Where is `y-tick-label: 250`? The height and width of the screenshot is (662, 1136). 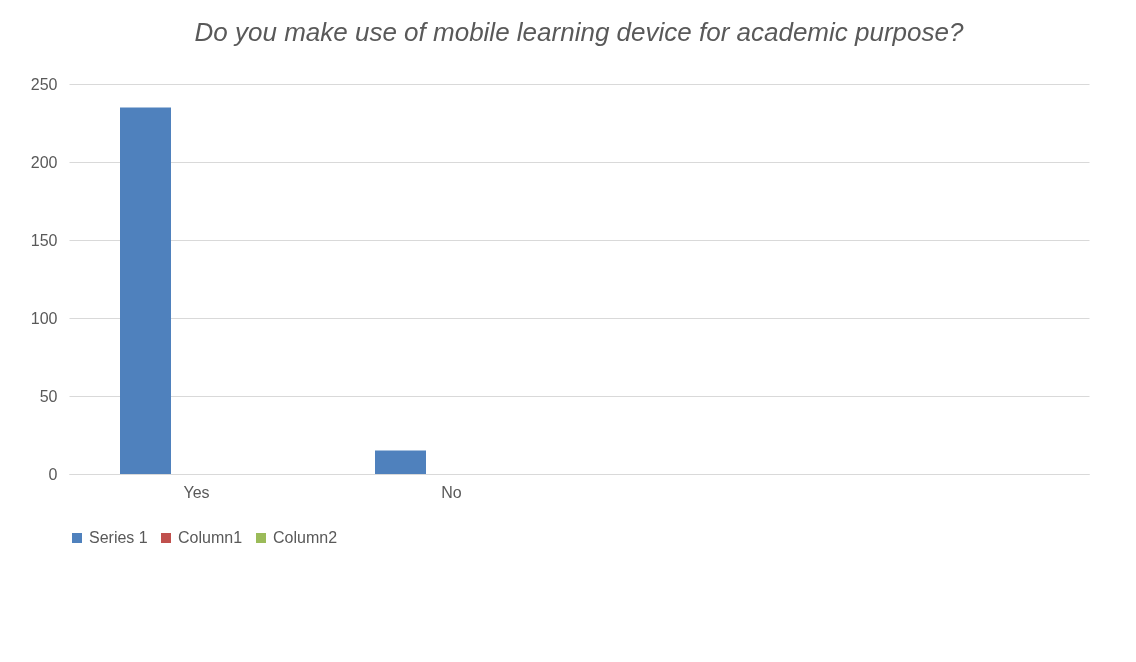 y-tick-label: 250 is located at coordinates (44, 84).